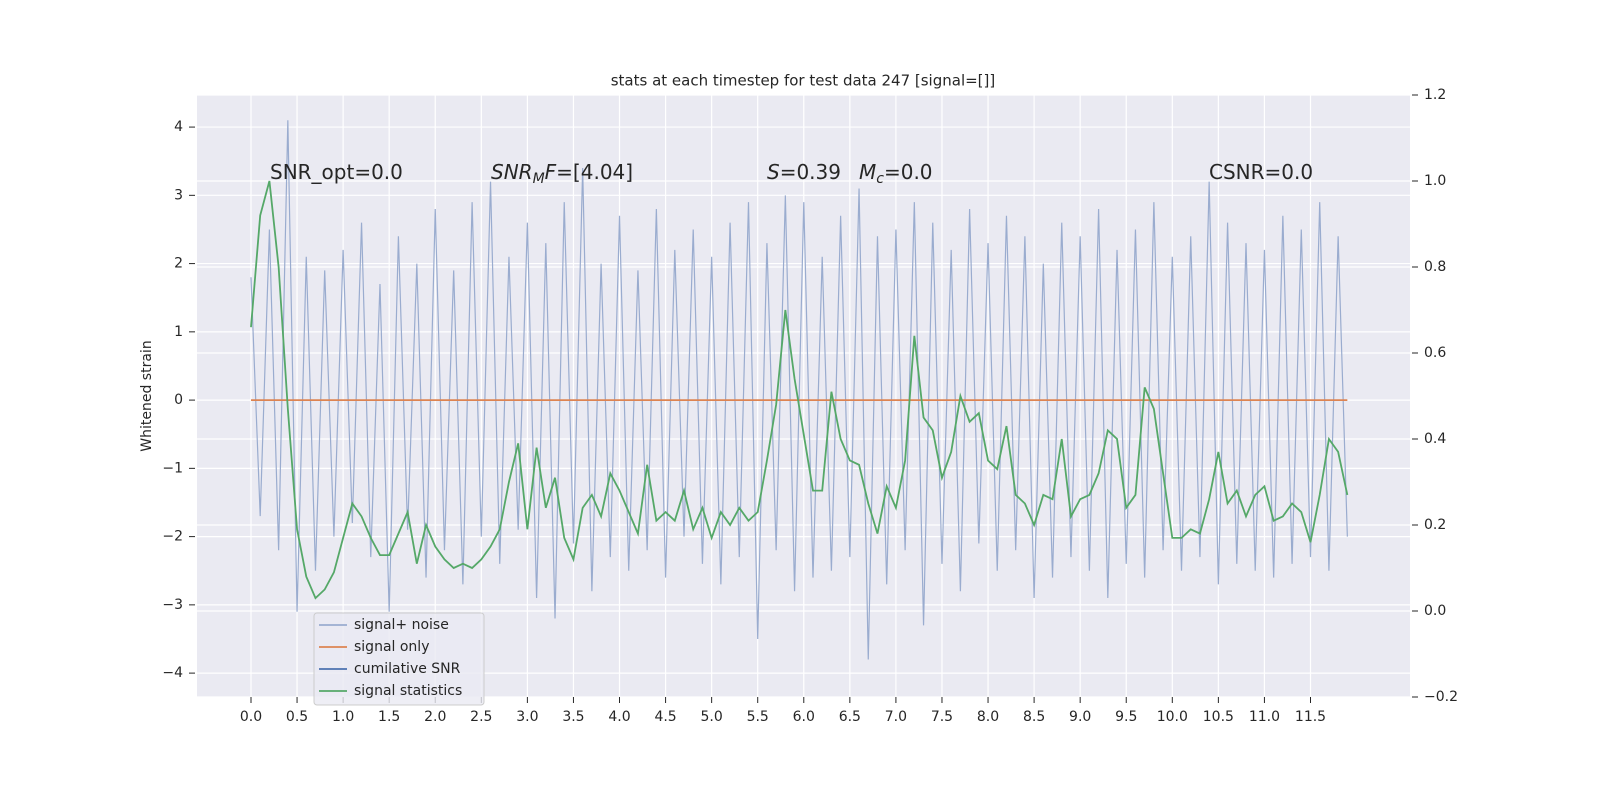 The width and height of the screenshot is (1600, 800). What do you see at coordinates (810, 172) in the screenshot?
I see `annotation-part: =0.39` at bounding box center [810, 172].